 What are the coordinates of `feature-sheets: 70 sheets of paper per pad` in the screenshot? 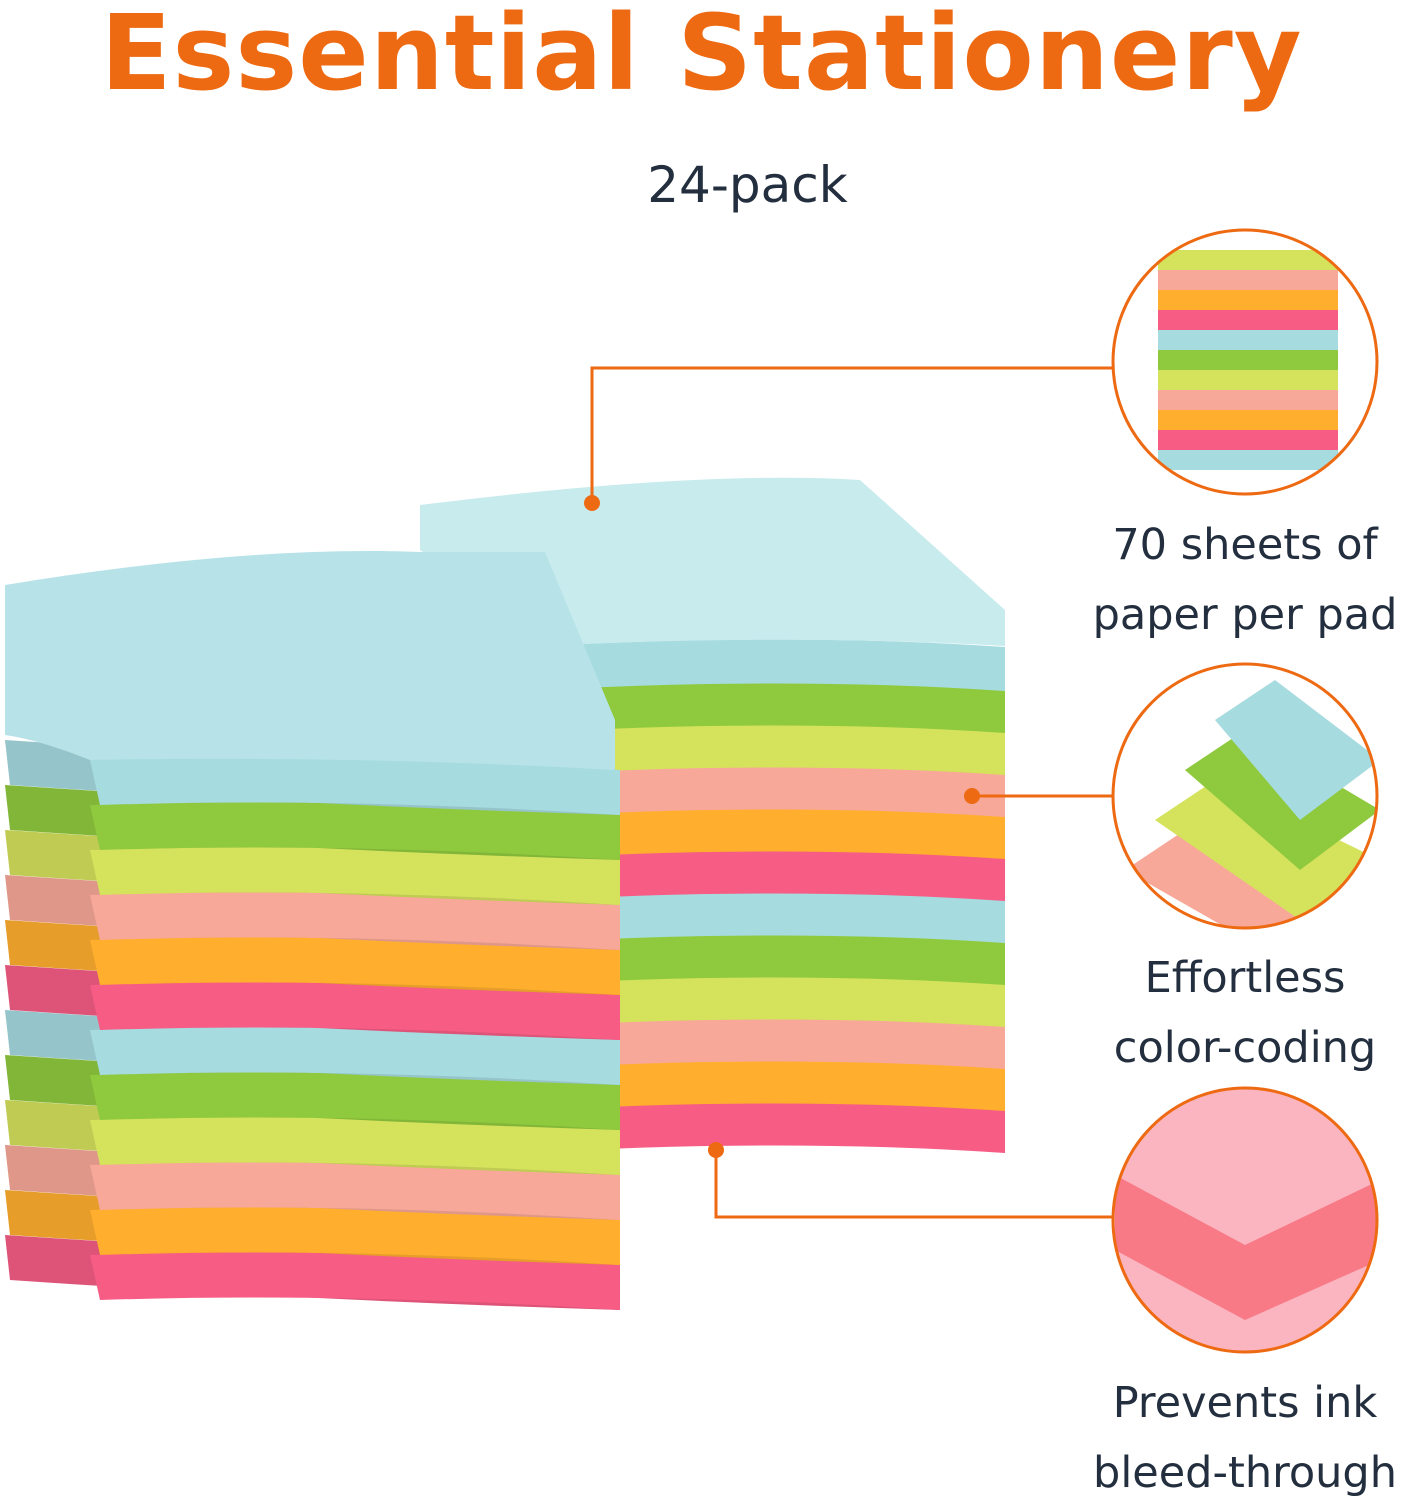 It's located at (1239, 580).